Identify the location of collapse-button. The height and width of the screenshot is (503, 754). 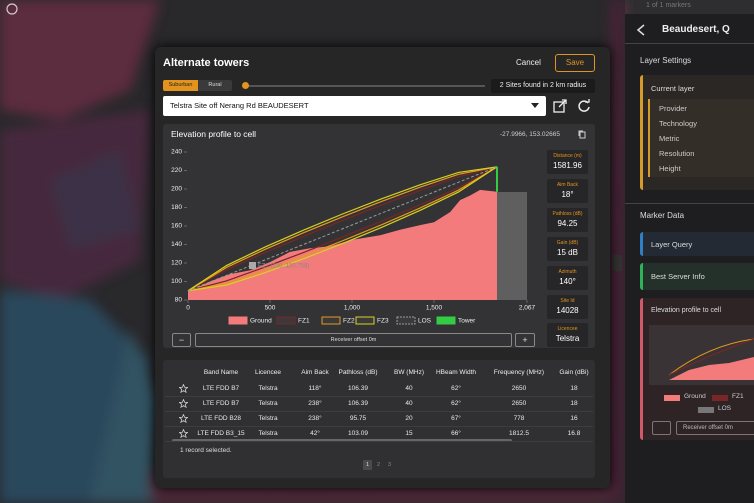
(617, 263).